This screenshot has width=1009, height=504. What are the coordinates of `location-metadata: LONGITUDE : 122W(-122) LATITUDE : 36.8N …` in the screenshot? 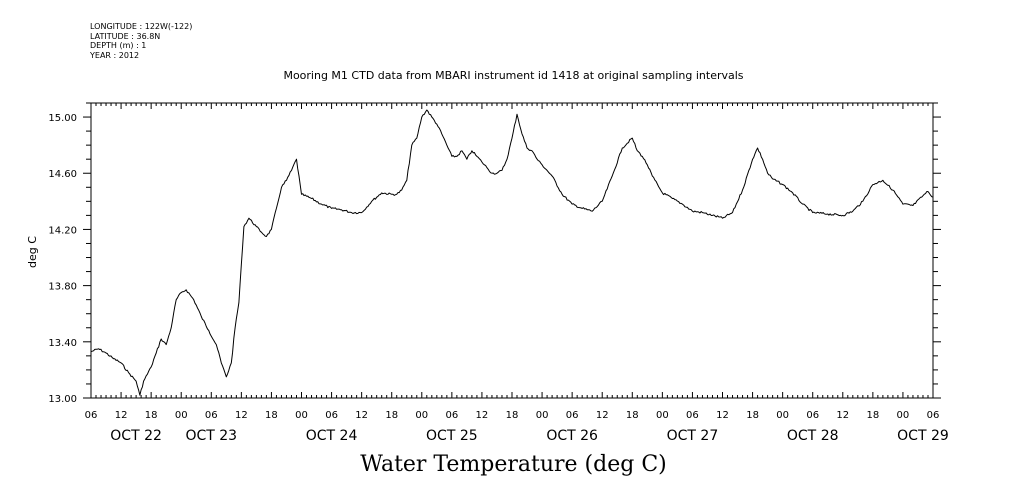 It's located at (141, 41).